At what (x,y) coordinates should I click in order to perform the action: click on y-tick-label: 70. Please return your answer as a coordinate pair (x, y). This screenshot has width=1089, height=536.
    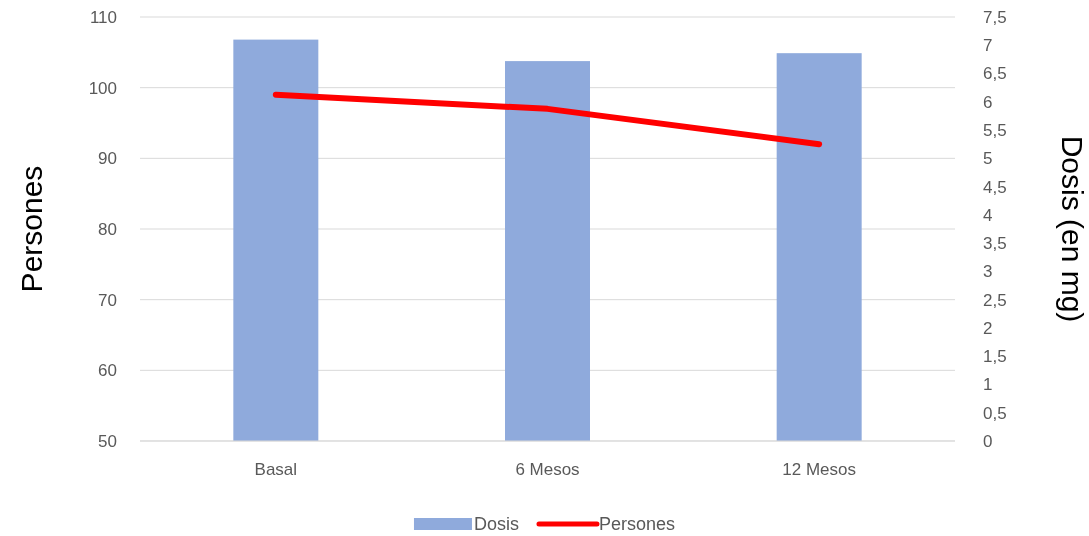
    Looking at the image, I should click on (107, 300).